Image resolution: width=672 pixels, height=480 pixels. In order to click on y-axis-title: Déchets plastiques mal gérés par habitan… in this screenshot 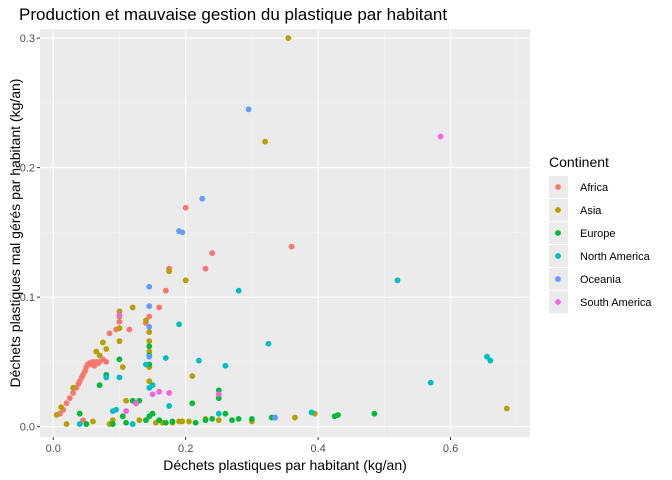, I will do `click(15, 233)`.